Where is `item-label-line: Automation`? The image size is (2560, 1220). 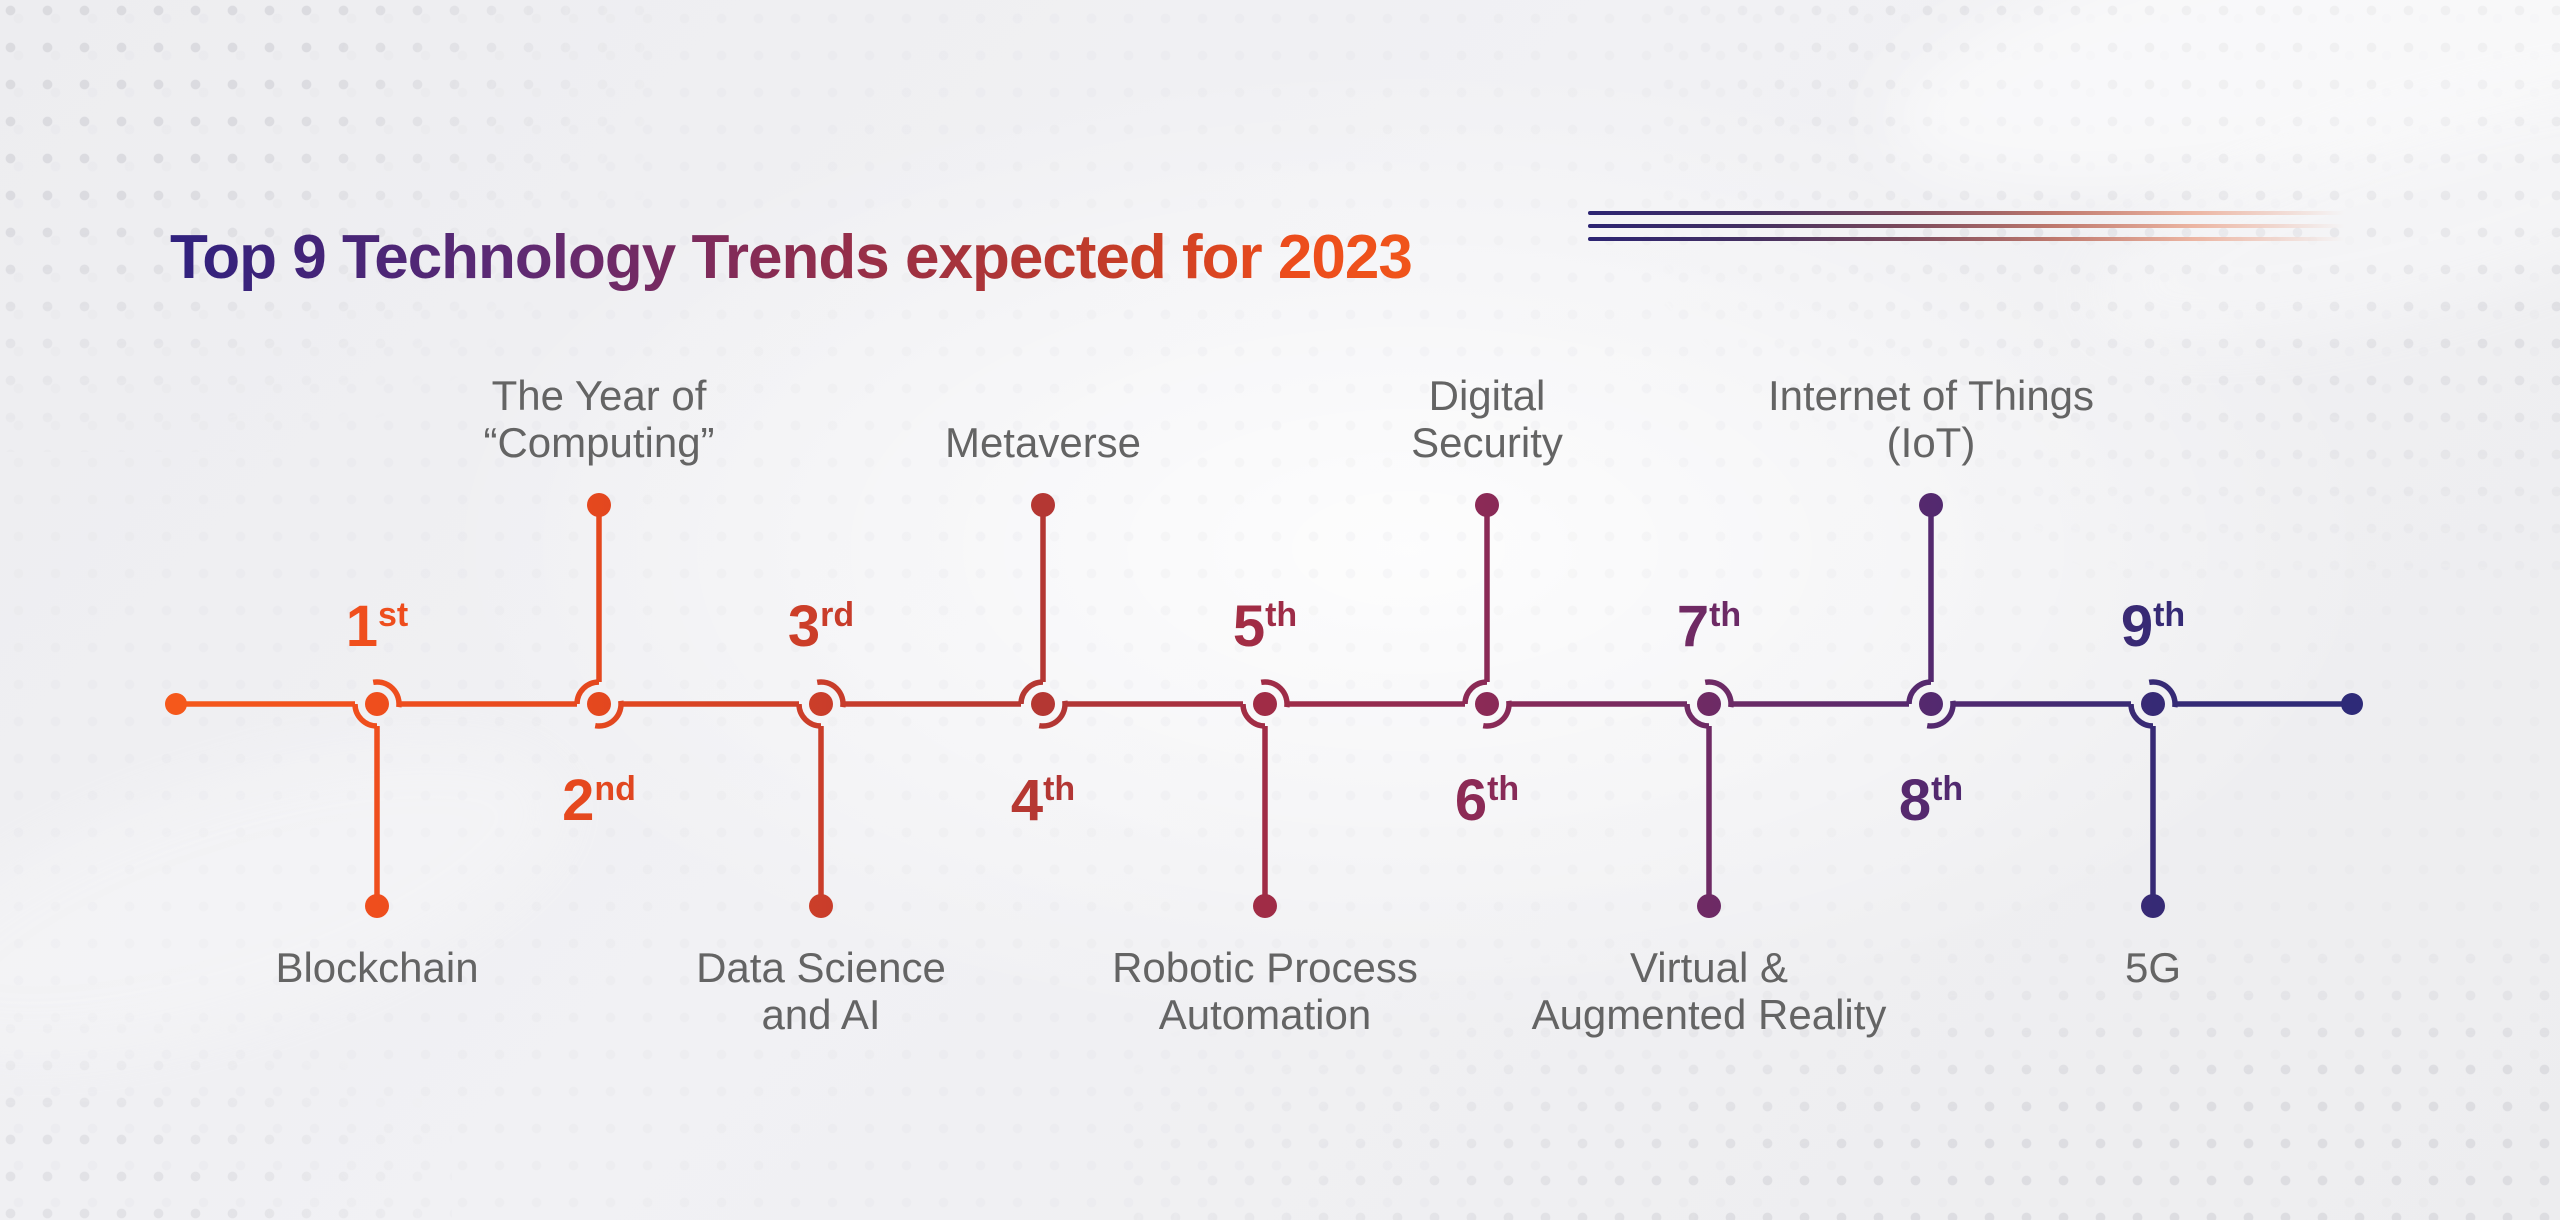
item-label-line: Automation is located at coordinates (1265, 1014).